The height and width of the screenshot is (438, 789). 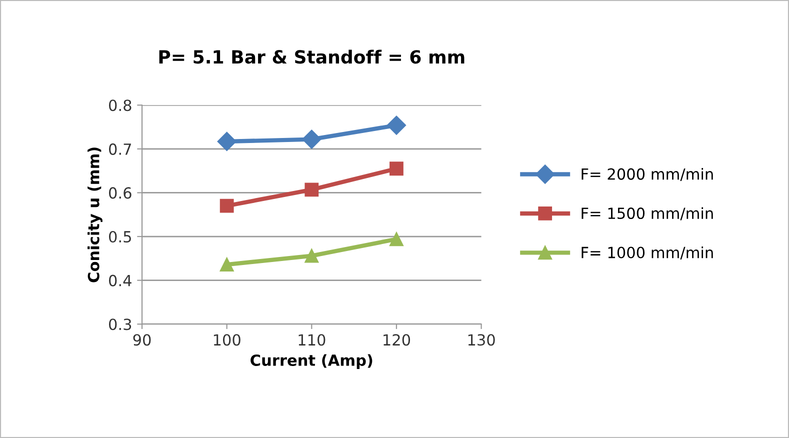 What do you see at coordinates (227, 340) in the screenshot?
I see `x-tick-label: 100` at bounding box center [227, 340].